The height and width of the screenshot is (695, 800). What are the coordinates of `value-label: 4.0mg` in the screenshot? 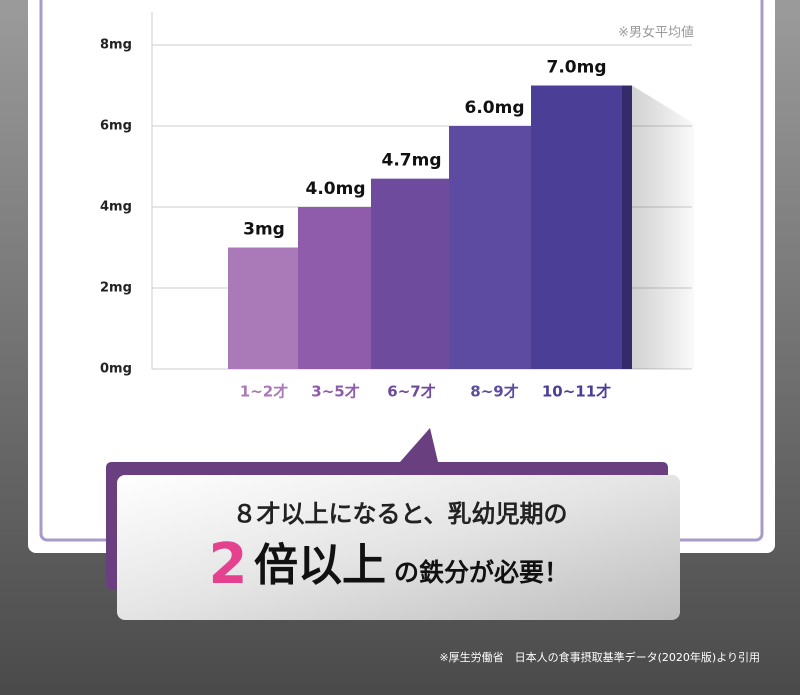 It's located at (336, 189).